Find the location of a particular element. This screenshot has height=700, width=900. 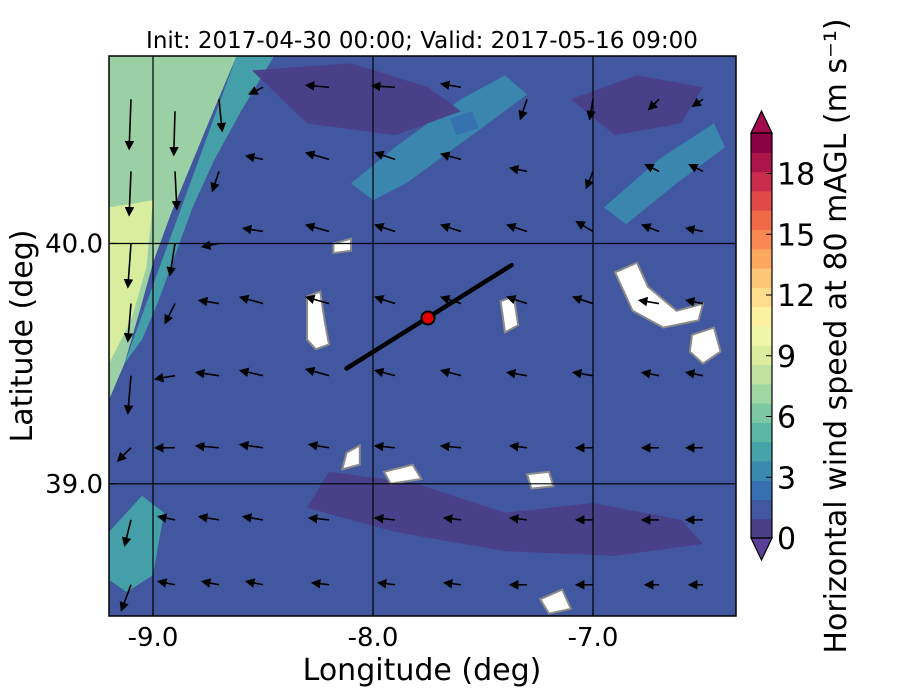

x-tick-label: -8.0 is located at coordinates (373, 638).